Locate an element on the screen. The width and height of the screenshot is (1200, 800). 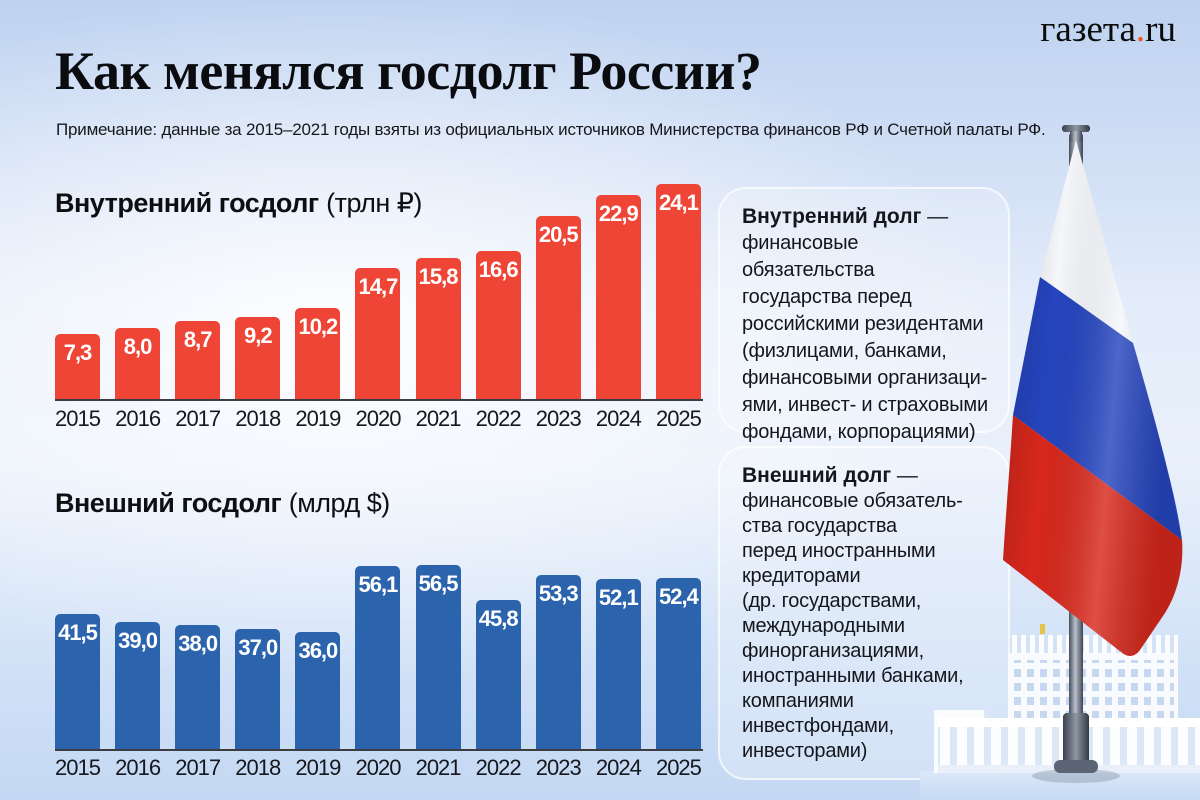
bar-column-2015: 7,3 is located at coordinates (77, 291).